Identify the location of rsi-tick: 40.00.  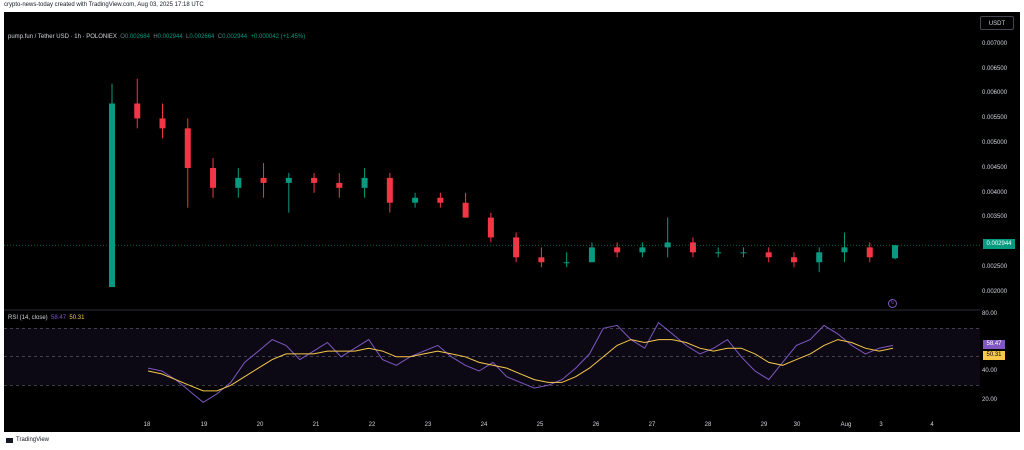
(990, 371).